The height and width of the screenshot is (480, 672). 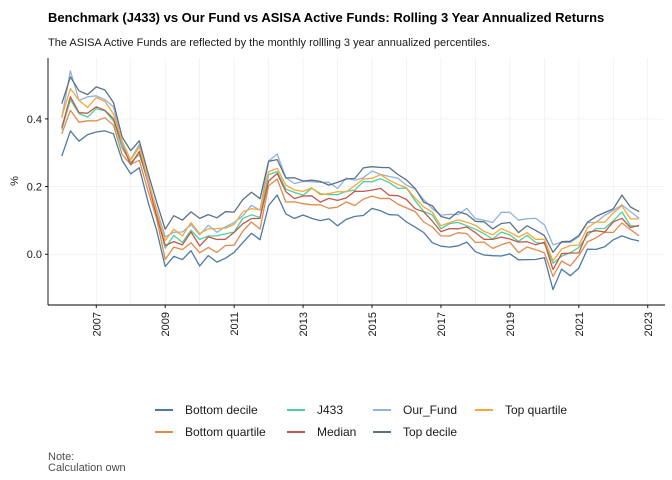 I want to click on x-tick-label-8: 2023, so click(x=649, y=324).